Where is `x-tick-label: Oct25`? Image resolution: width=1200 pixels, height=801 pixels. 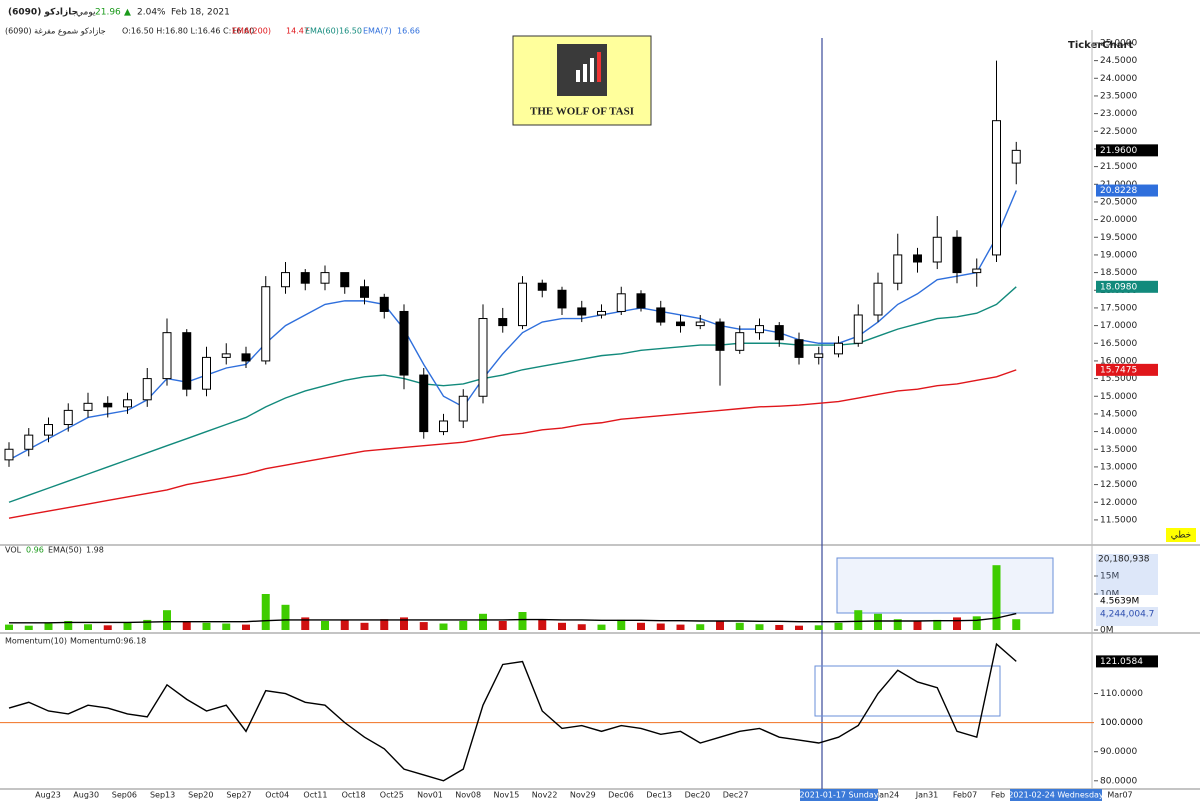
x-tick-label: Oct25 is located at coordinates (392, 795).